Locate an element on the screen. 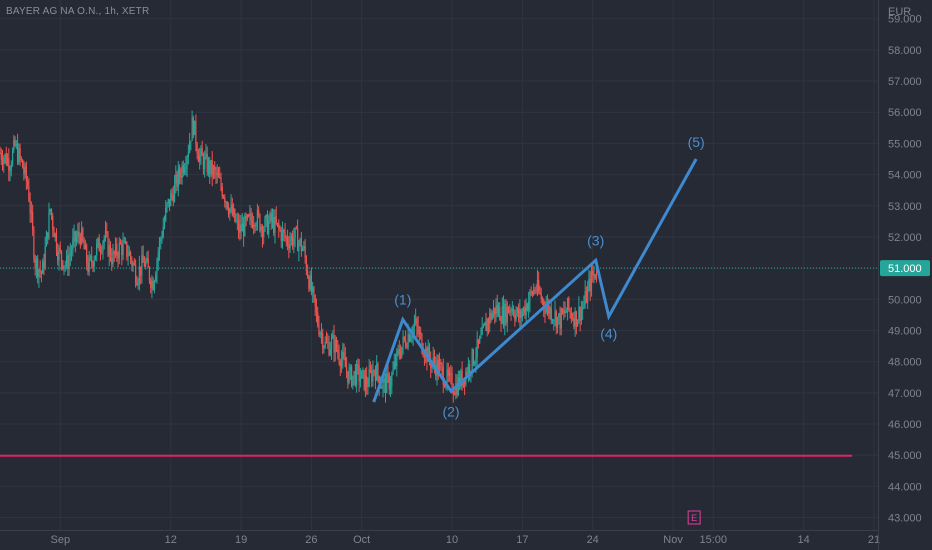  y-tick-label: 56.000 is located at coordinates (905, 113).